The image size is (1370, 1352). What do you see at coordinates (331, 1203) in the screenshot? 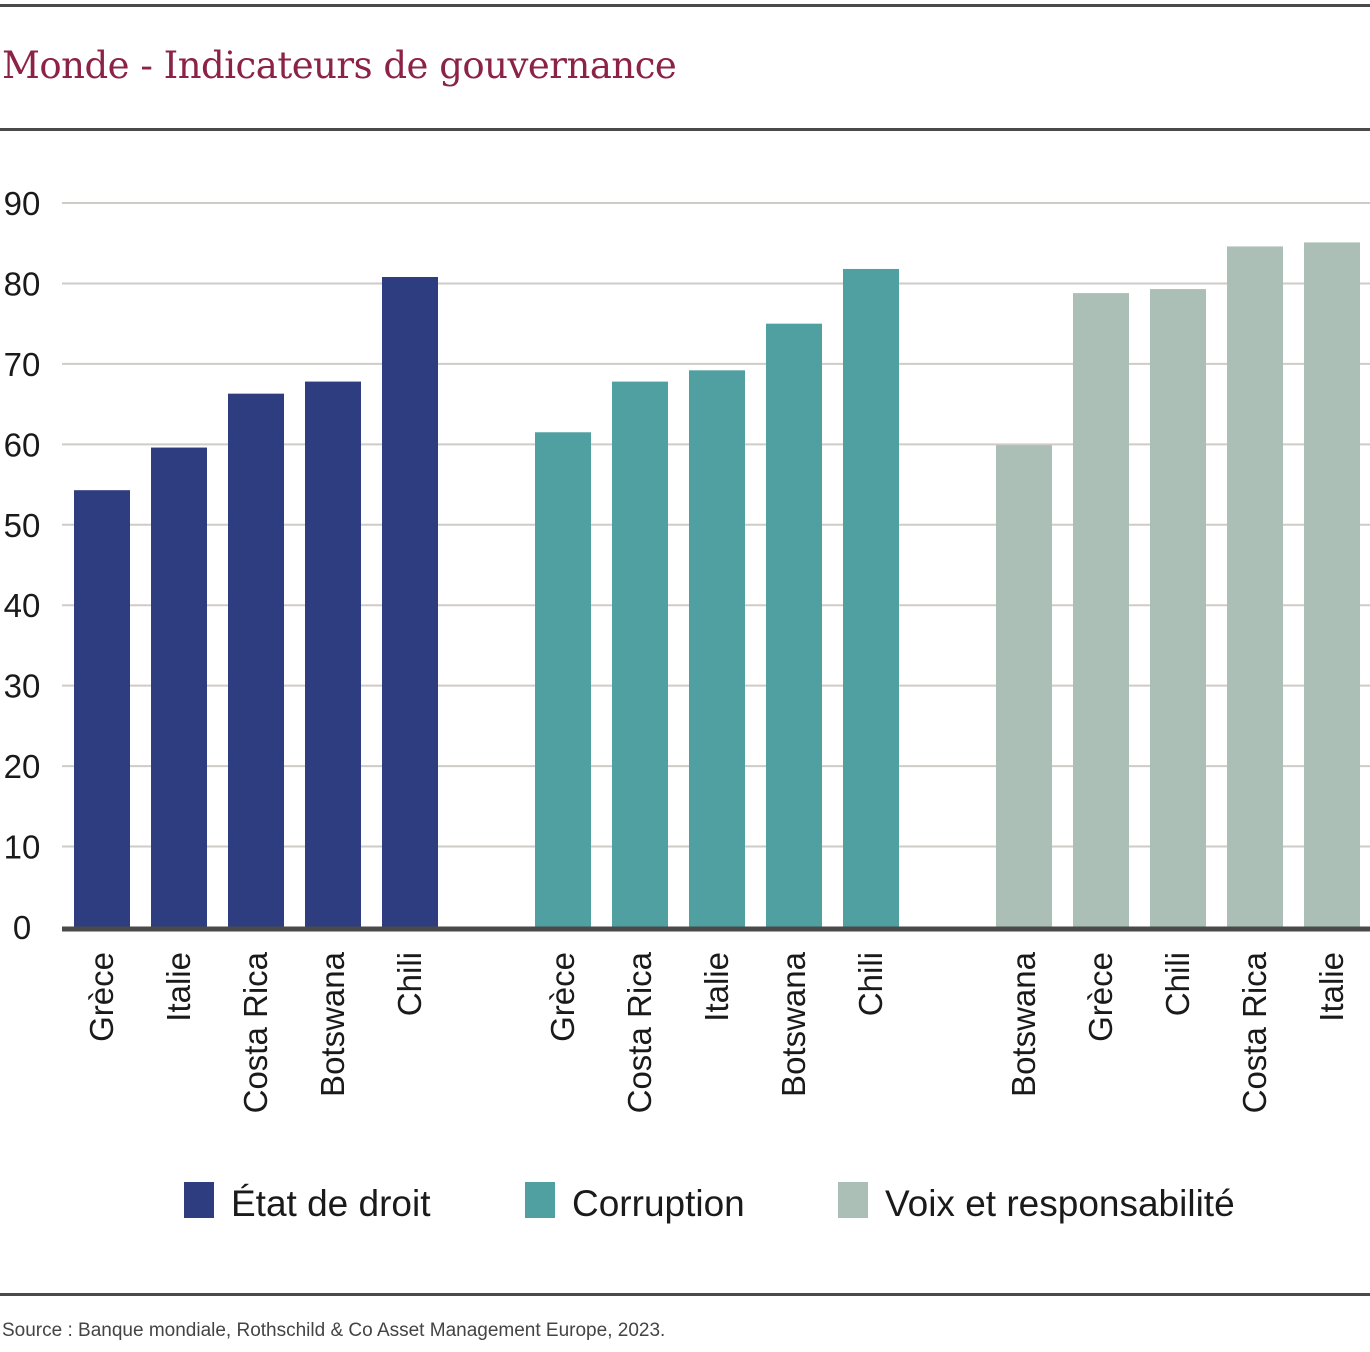
I see `legend-label: État de droit` at bounding box center [331, 1203].